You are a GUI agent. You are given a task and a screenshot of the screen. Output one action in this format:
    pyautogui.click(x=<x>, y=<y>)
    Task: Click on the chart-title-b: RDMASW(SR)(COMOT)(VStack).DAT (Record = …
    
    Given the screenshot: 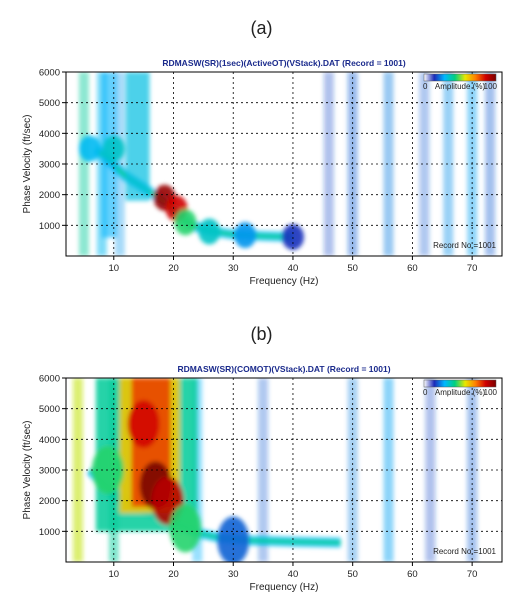 What is the action you would take?
    pyautogui.click(x=284, y=369)
    